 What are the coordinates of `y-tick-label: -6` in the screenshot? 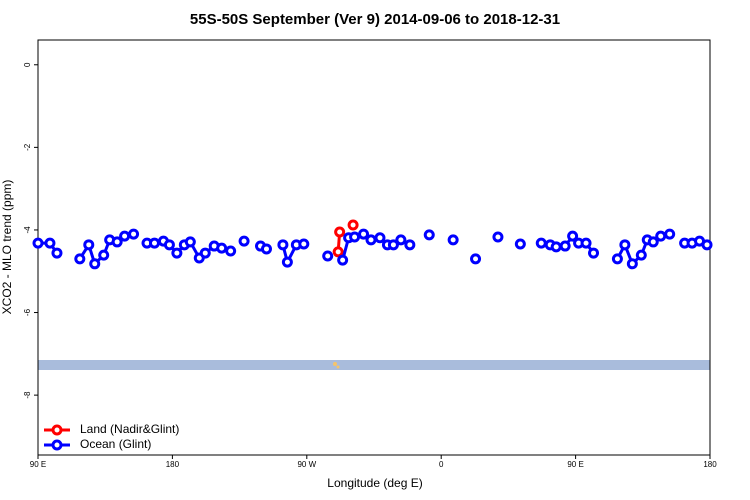 It's located at (27, 312).